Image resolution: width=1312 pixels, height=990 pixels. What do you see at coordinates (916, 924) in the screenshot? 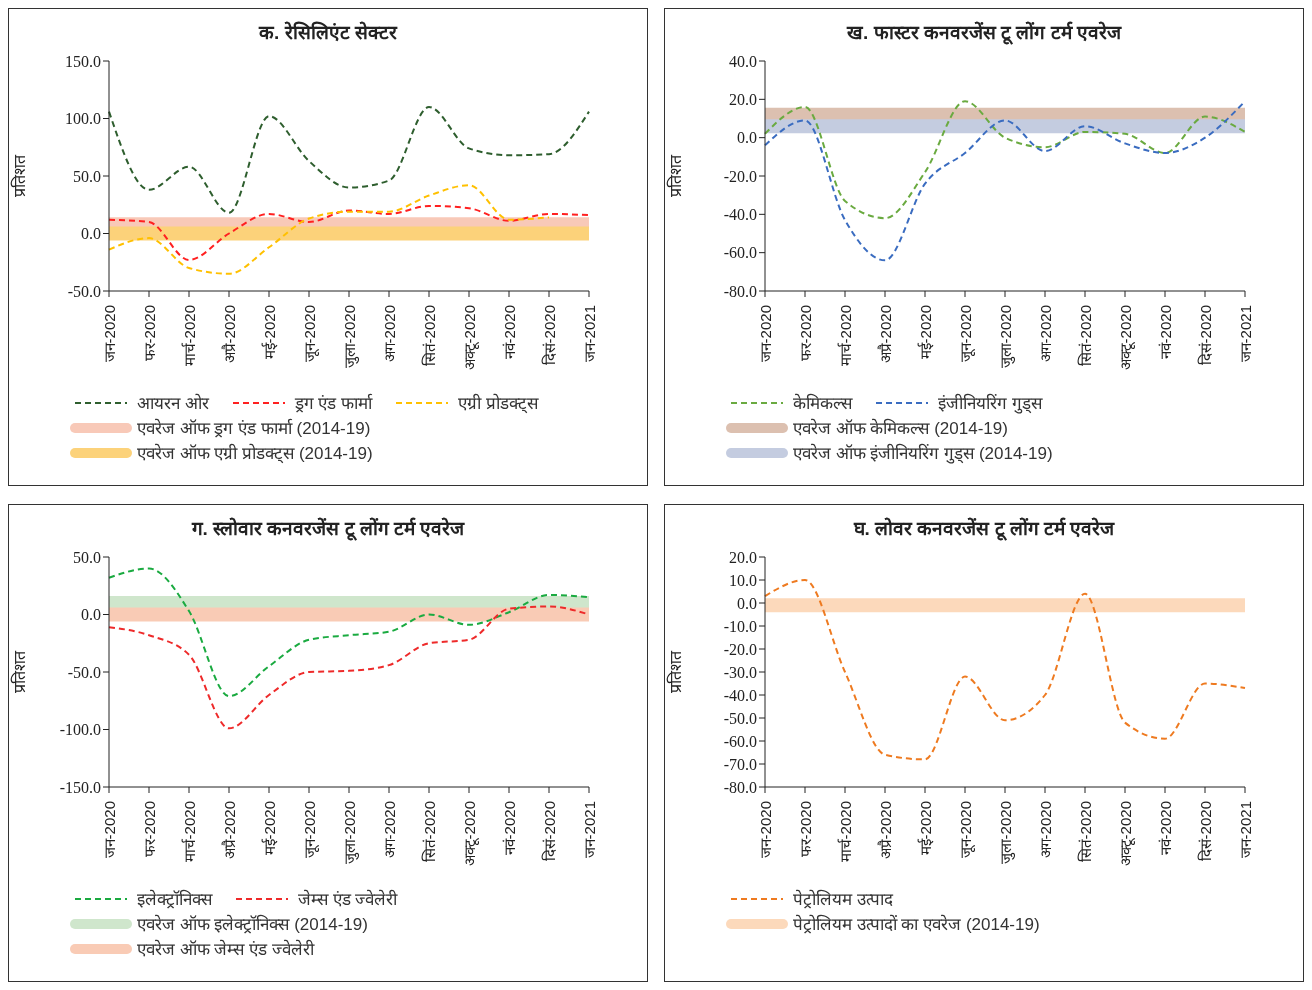
I see `legend-label: पेट्रोलियम उत्पादों का एवरेज (2014-19)` at bounding box center [916, 924].